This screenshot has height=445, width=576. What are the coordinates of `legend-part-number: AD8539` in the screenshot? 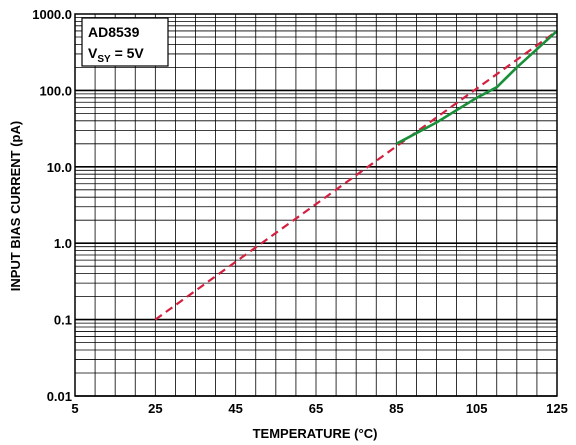 It's located at (114, 32).